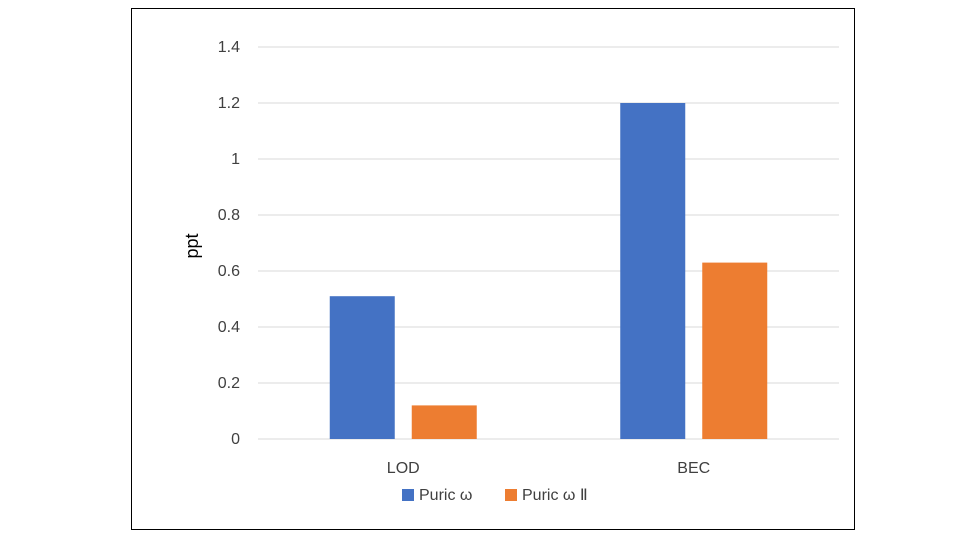 This screenshot has height=540, width=960. Describe the element at coordinates (235, 159) in the screenshot. I see `y-tick-label: 1` at that location.